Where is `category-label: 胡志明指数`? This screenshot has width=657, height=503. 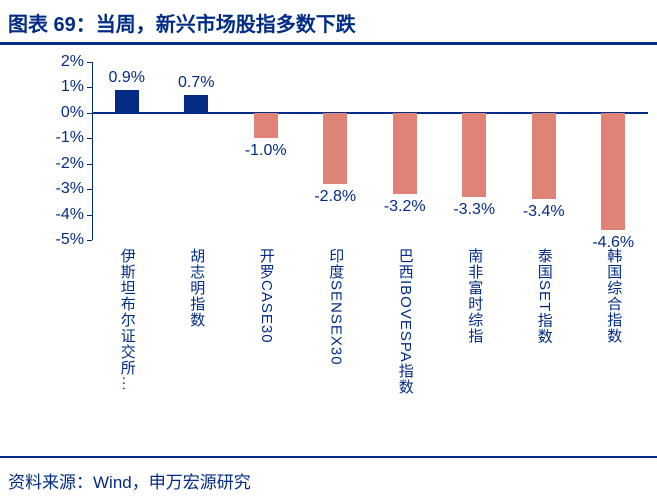
category-label: 胡志明指数 is located at coordinates (197, 288).